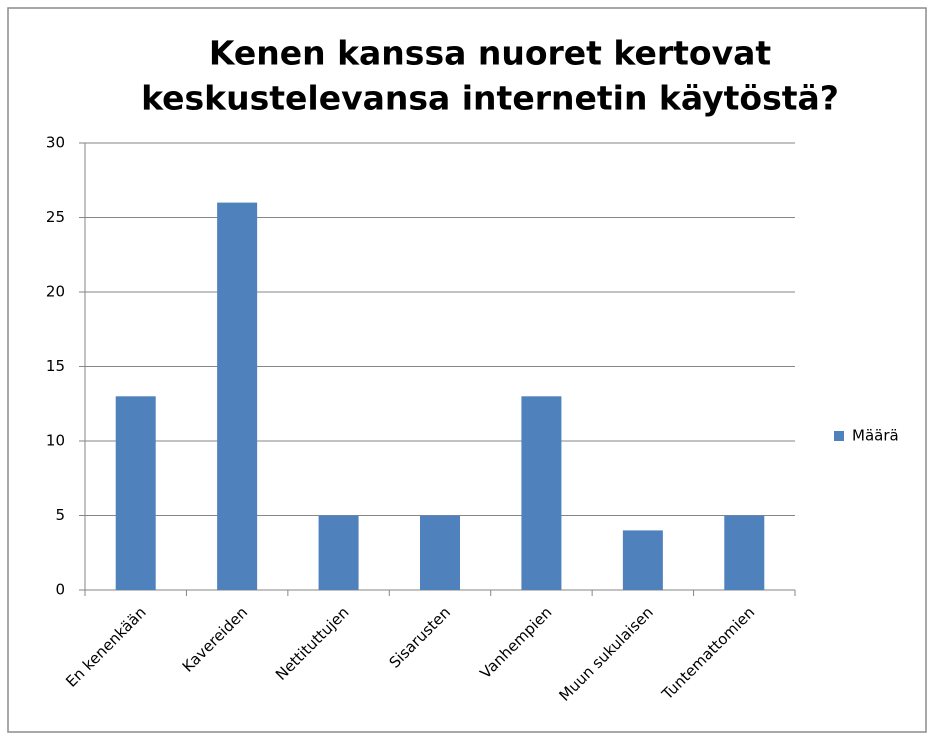 The width and height of the screenshot is (934, 740). Describe the element at coordinates (55, 366) in the screenshot. I see `y-tick-label: 15` at that location.